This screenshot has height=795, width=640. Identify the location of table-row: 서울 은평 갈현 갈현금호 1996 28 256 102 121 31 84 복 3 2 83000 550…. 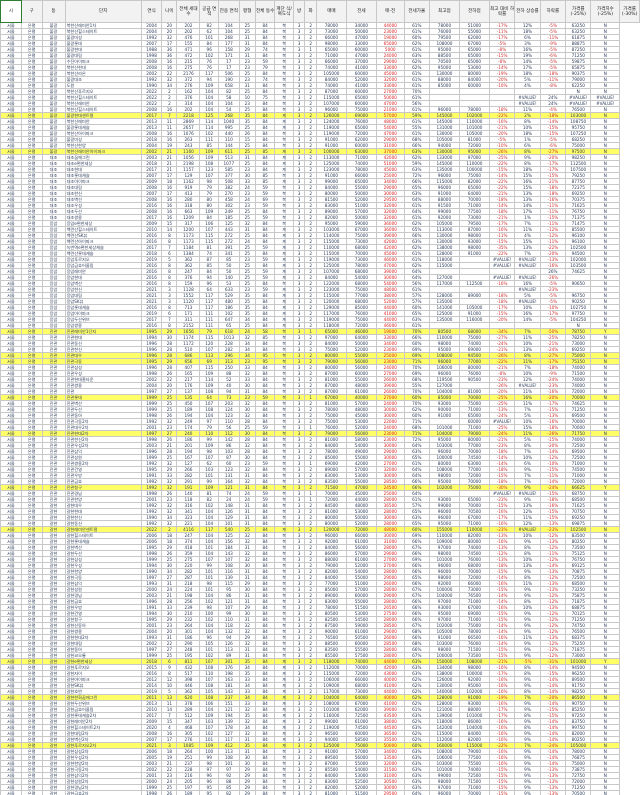
(320, 601).